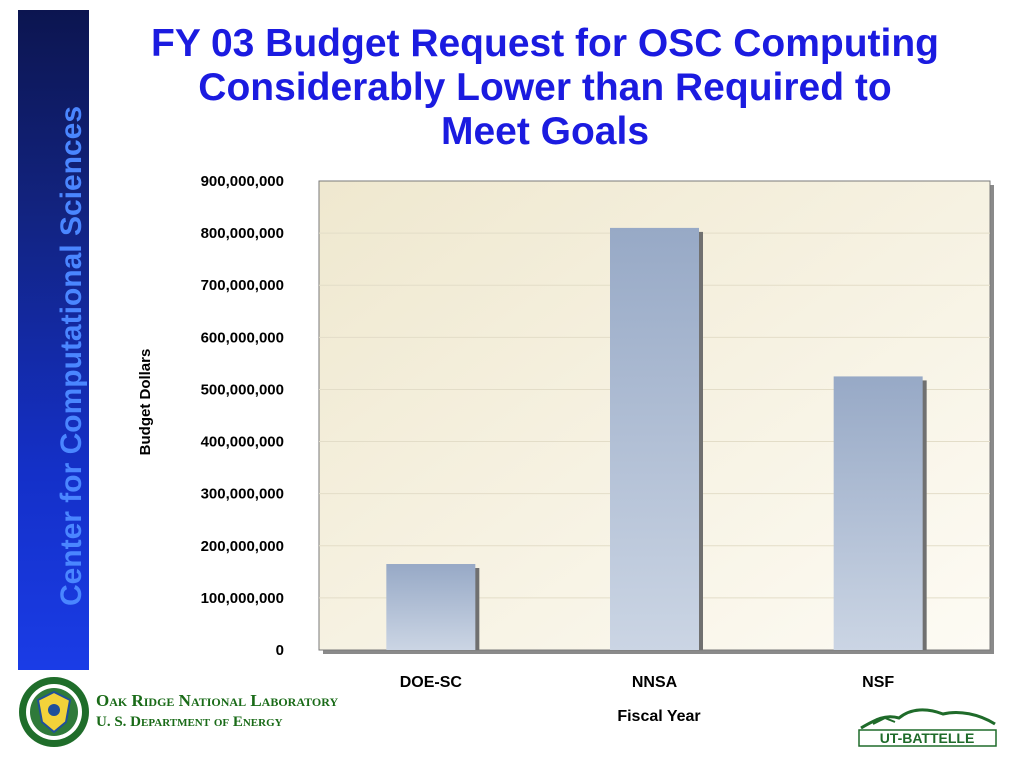 The image size is (1024, 768). Describe the element at coordinates (242, 233) in the screenshot. I see `y-tick-label: 800,000,000` at that location.